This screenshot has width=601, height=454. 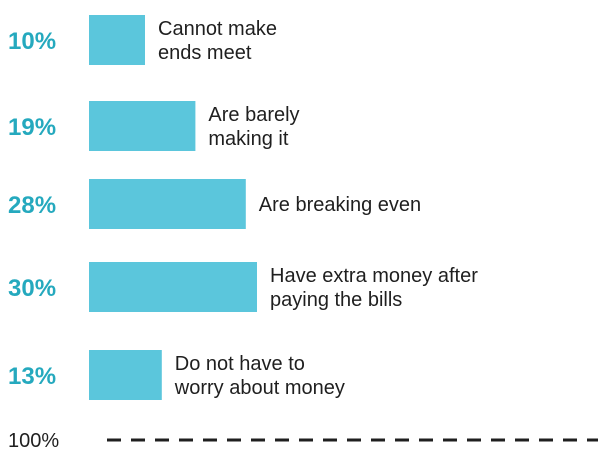 What do you see at coordinates (259, 388) in the screenshot?
I see `category-label: worry about money` at bounding box center [259, 388].